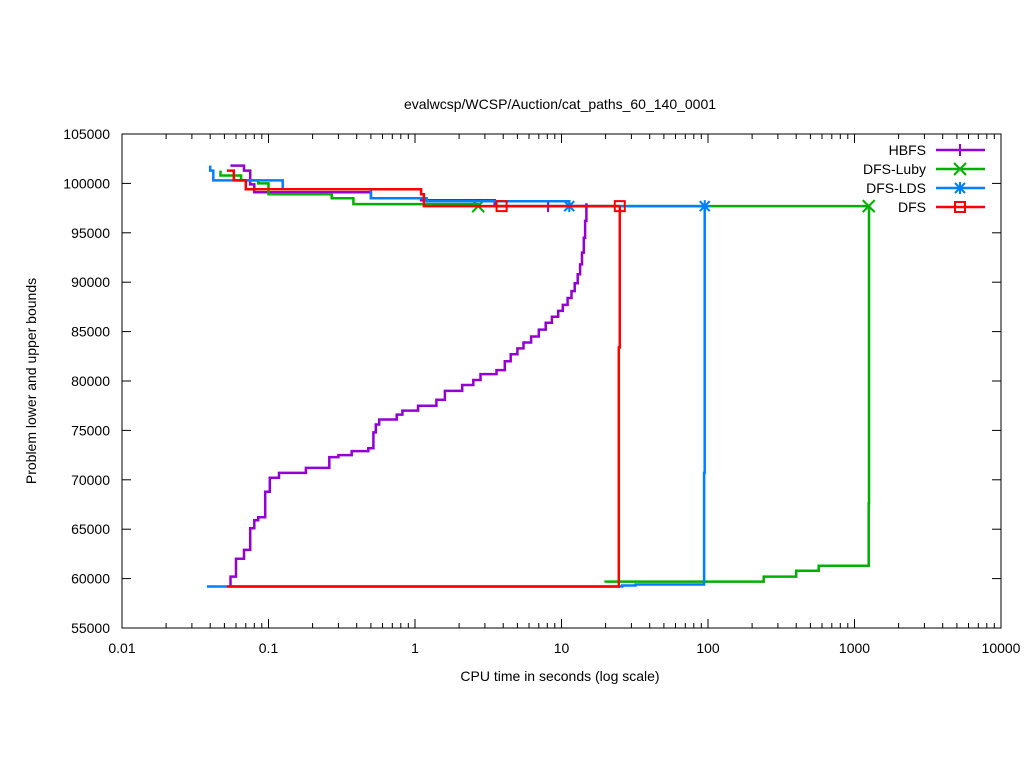 Image resolution: width=1024 pixels, height=768 pixels. I want to click on series-dfs-luby-upper-bound, so click(544, 189).